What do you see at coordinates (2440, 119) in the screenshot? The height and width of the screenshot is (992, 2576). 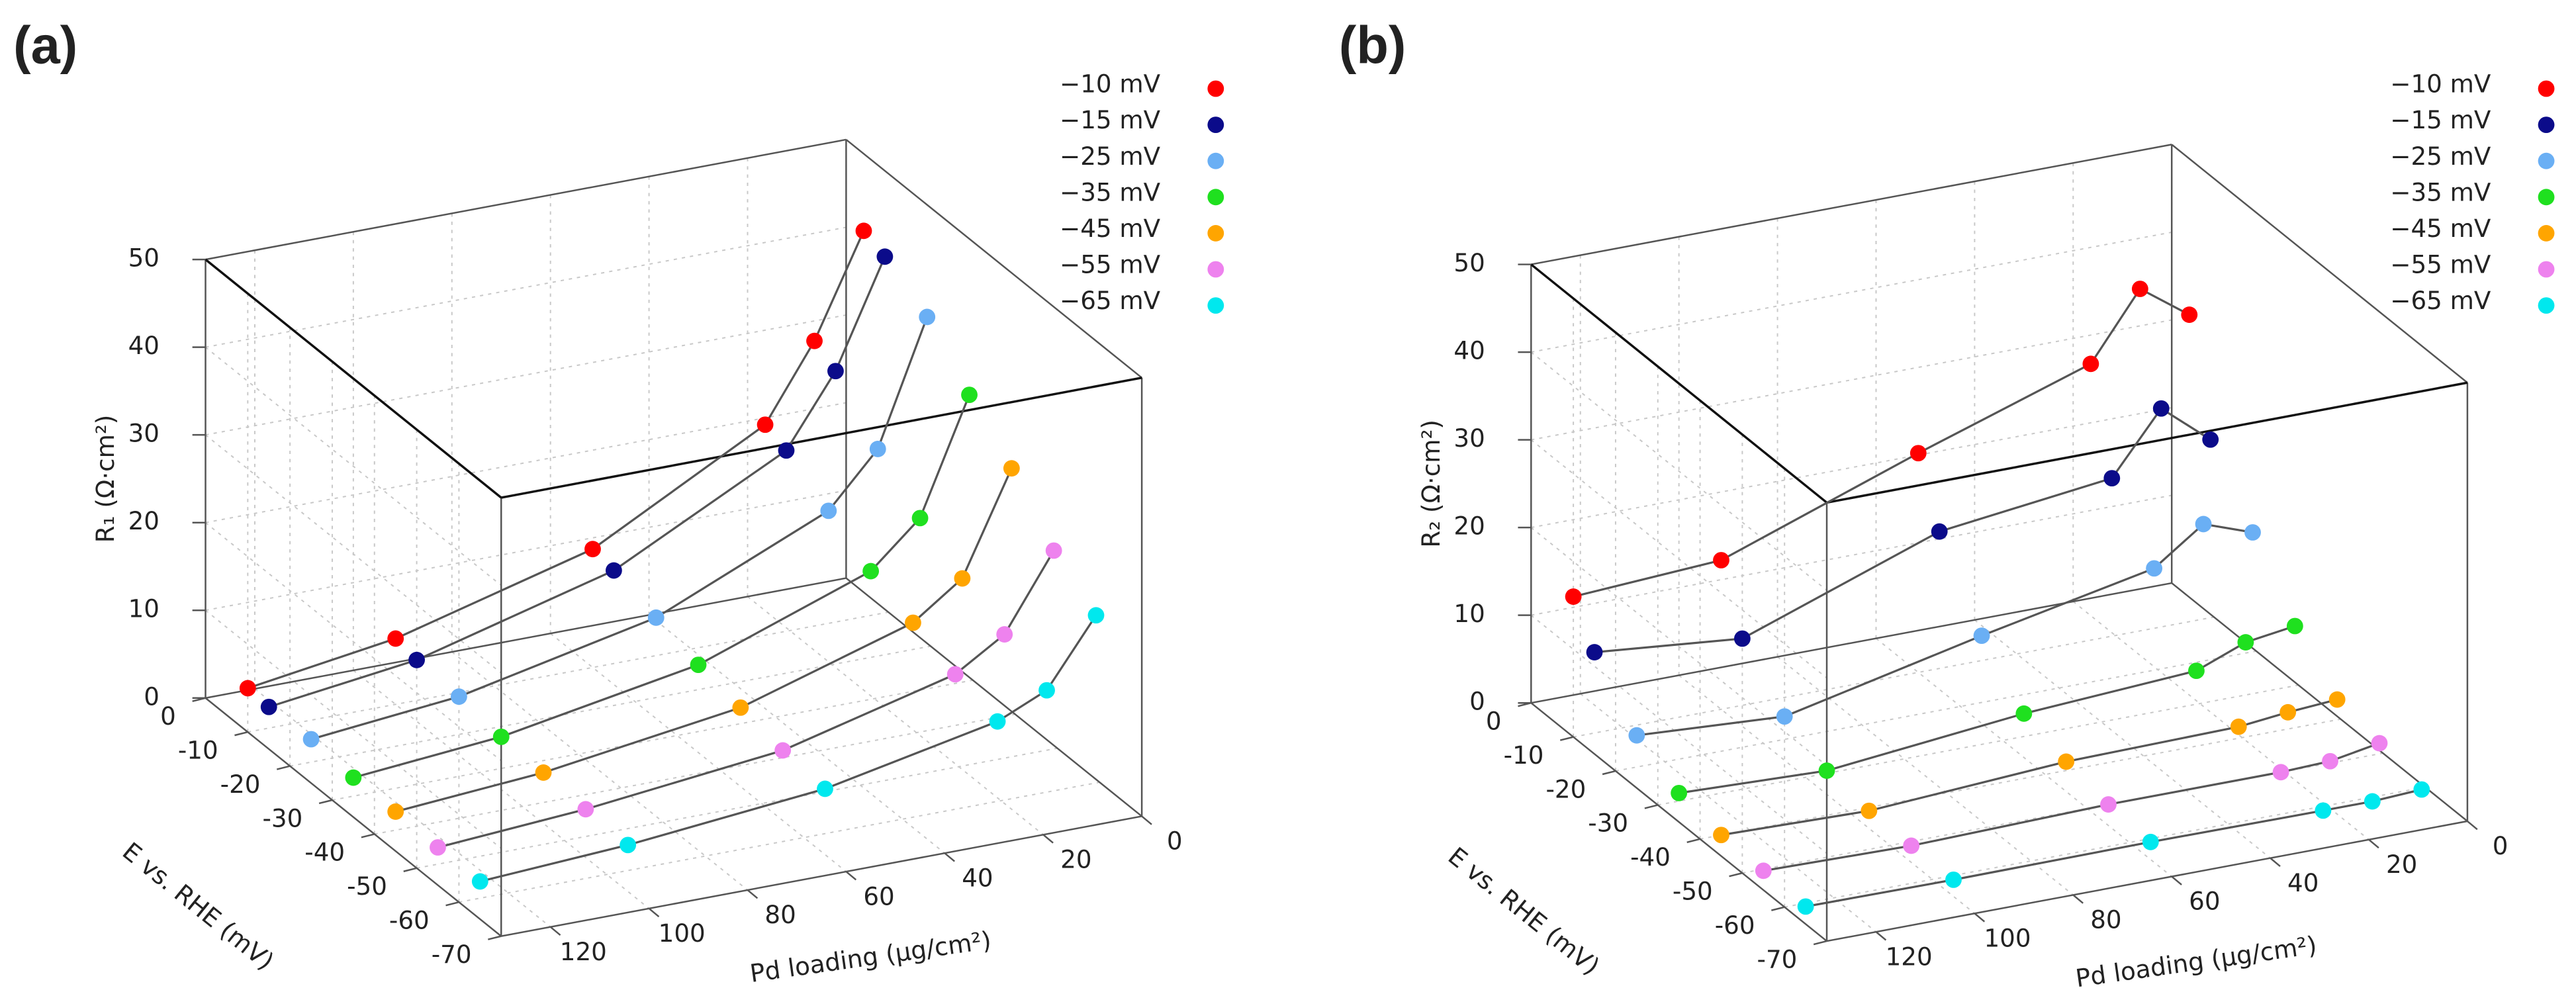 I see `legend-label: −15 mV` at bounding box center [2440, 119].